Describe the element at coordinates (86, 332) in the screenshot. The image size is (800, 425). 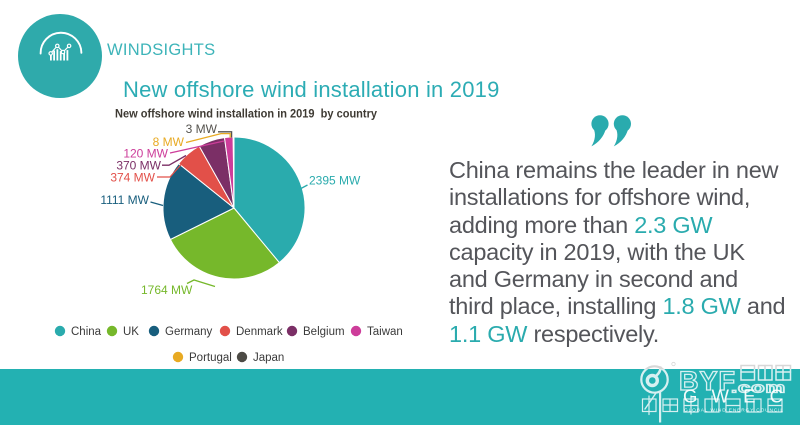
I see `svg-text: China` at that location.